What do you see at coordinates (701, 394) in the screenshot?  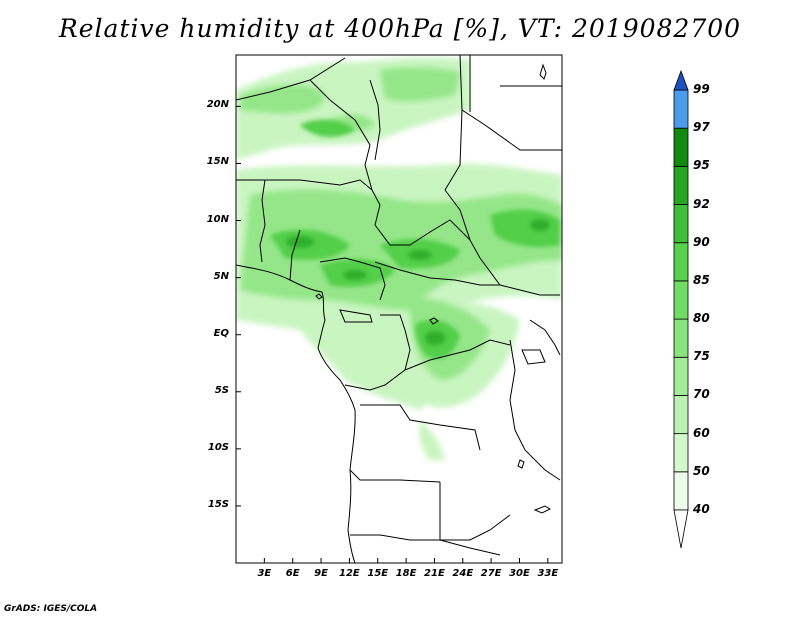 I see `colorbar-label: 70` at bounding box center [701, 394].